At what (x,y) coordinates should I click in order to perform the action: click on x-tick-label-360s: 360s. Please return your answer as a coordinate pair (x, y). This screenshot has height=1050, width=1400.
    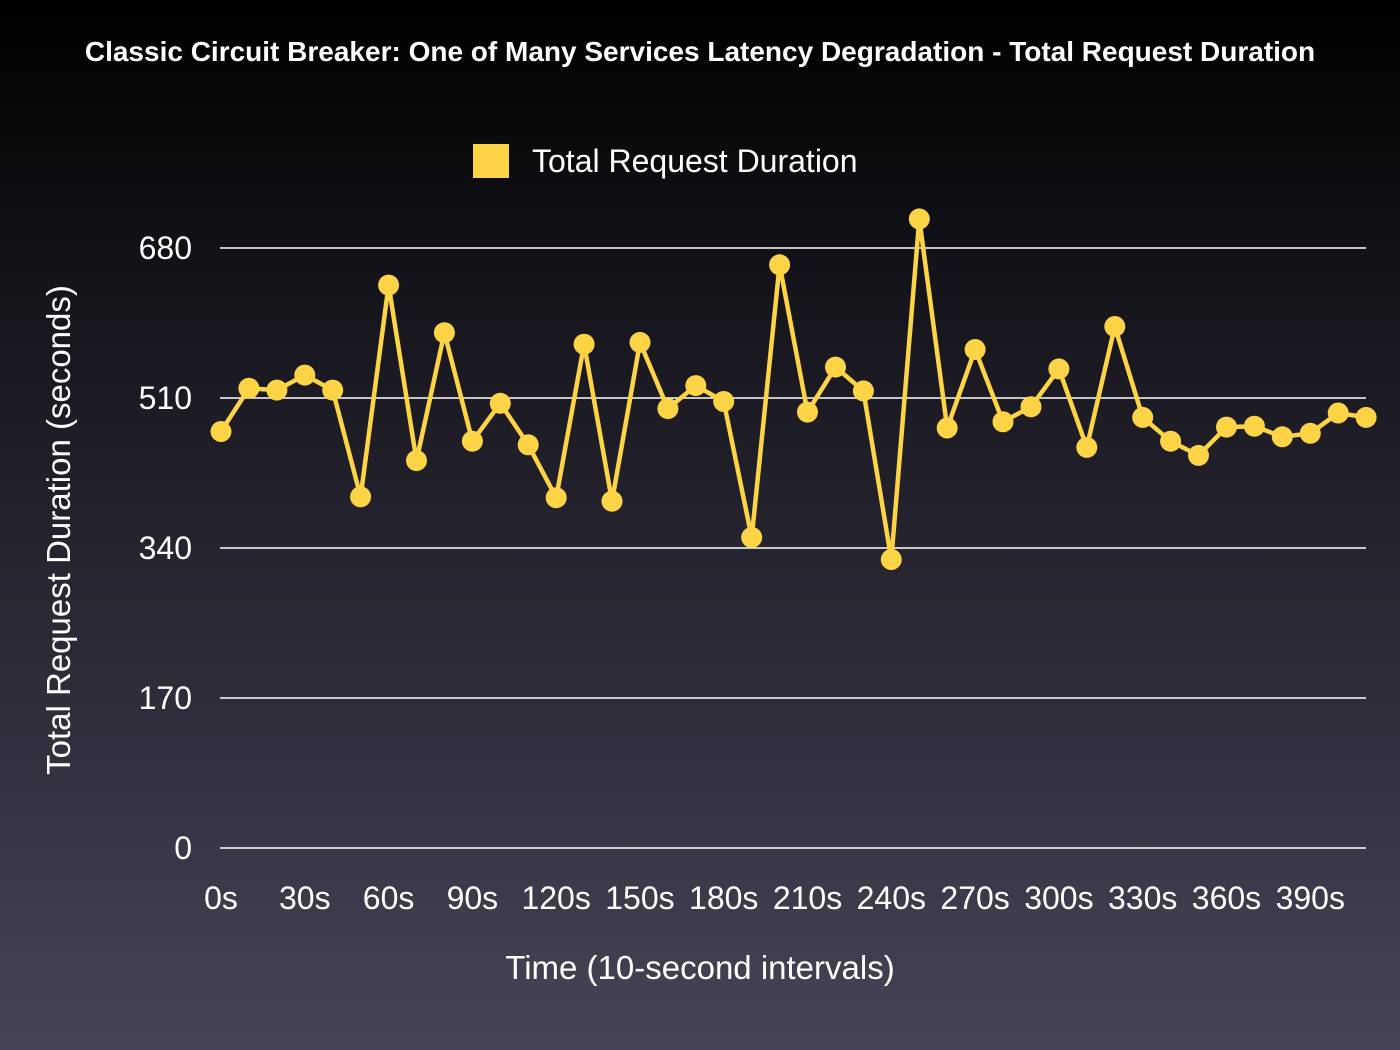
    Looking at the image, I should click on (1226, 898).